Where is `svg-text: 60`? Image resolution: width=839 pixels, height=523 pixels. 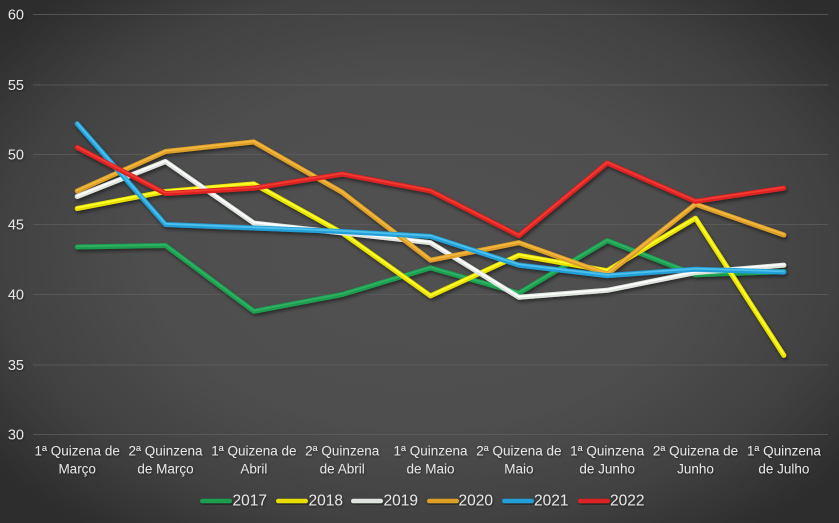 svg-text: 60 is located at coordinates (16, 16).